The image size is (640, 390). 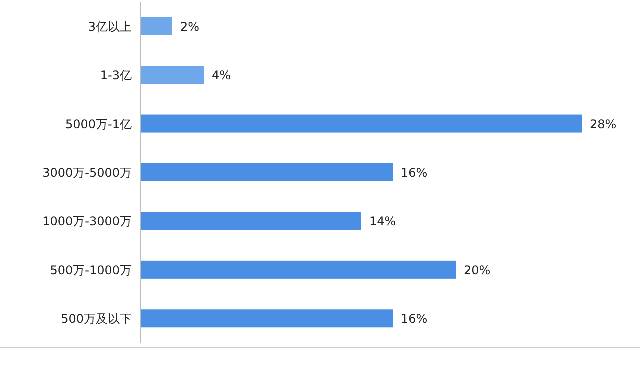 What do you see at coordinates (383, 221) in the screenshot?
I see `data-label: 14%` at bounding box center [383, 221].